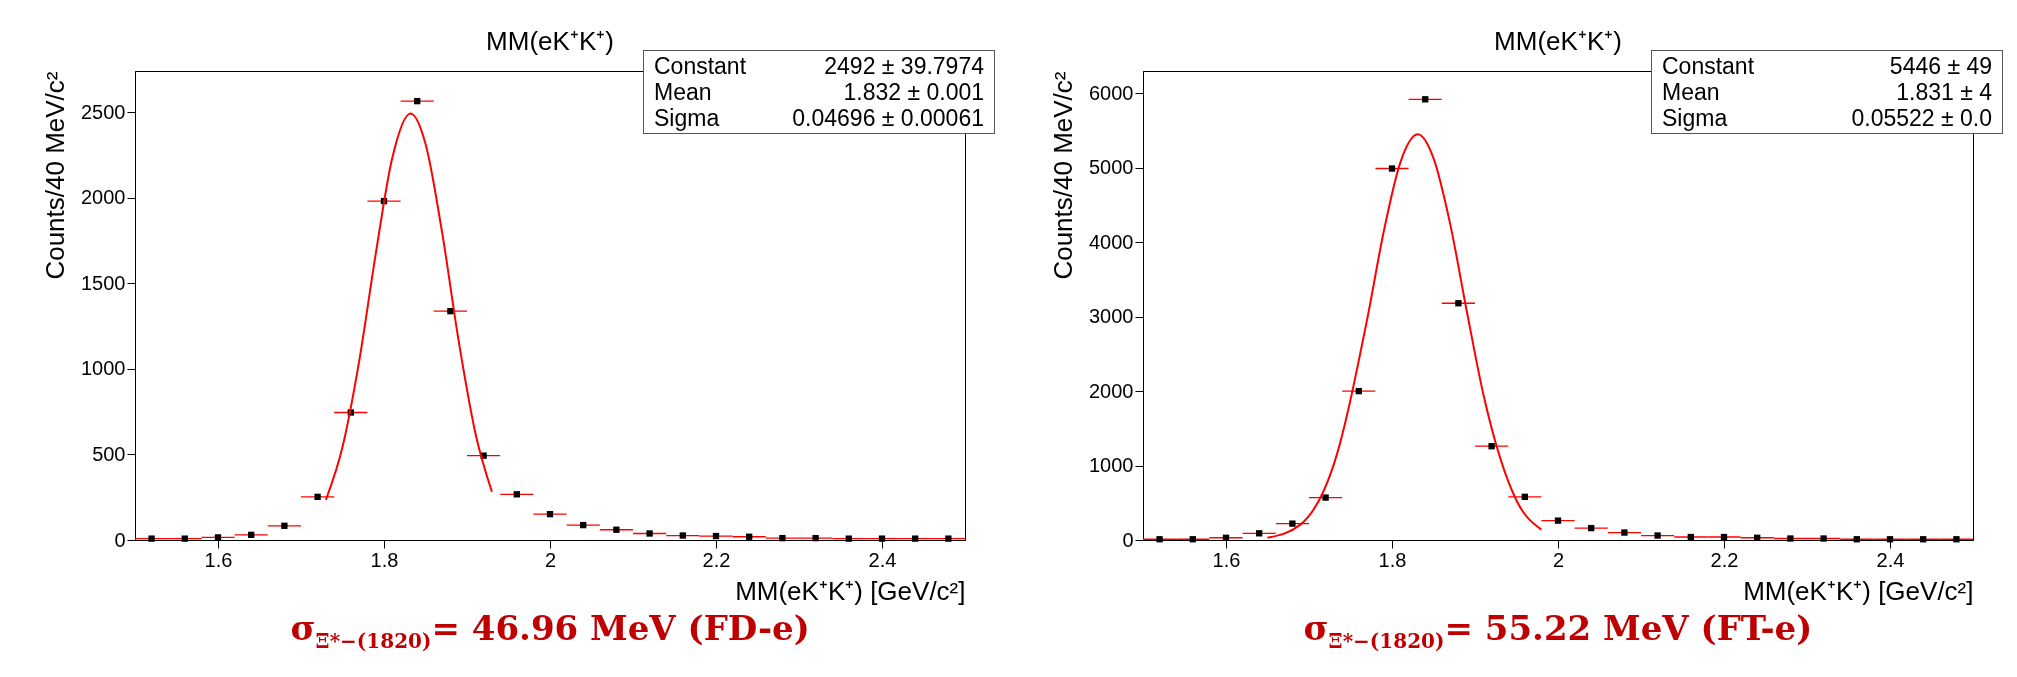 Image resolution: width=2017 pixels, height=677 pixels. I want to click on fit-stats-box: Constant 5446 ± 49 Mean 1.831 ± 4 Sigma 0.05522 ± 0.0, so click(1827, 92).